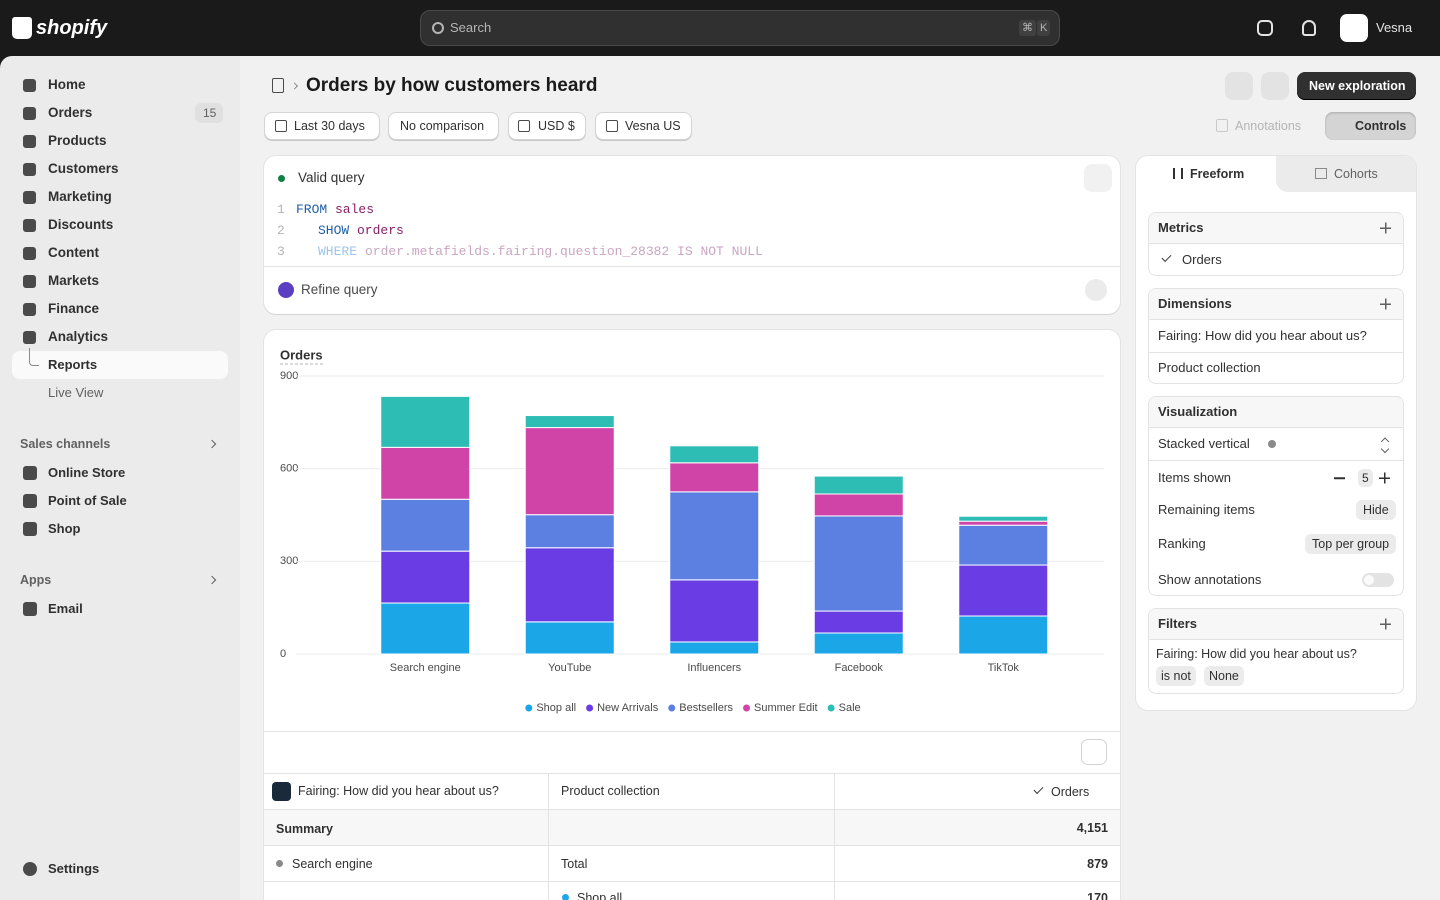  What do you see at coordinates (281, 209) in the screenshot?
I see `line-number: 1` at bounding box center [281, 209].